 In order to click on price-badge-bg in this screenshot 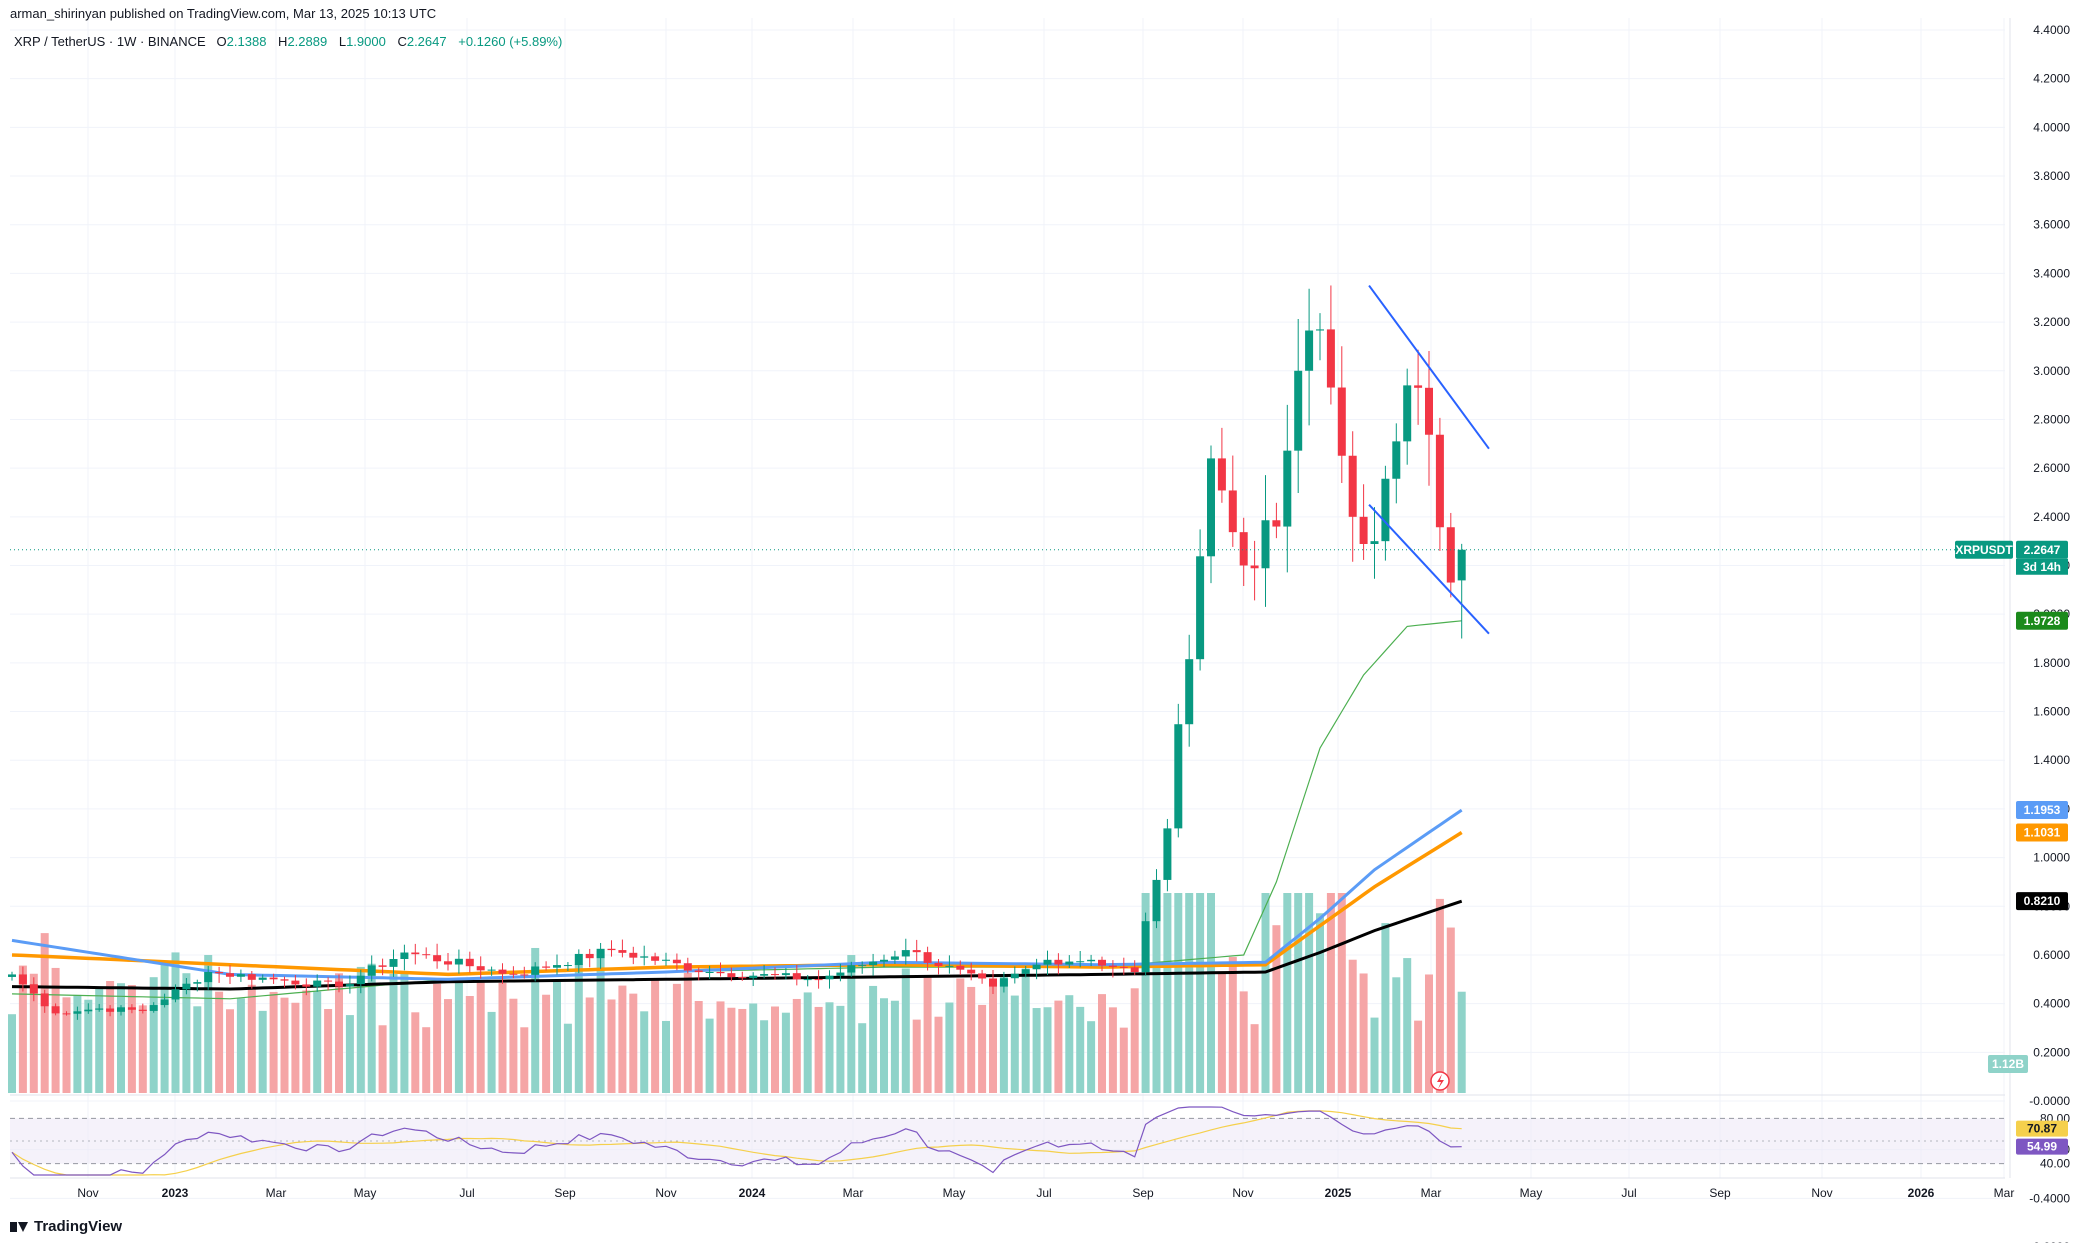, I will do `click(2042, 549)`.